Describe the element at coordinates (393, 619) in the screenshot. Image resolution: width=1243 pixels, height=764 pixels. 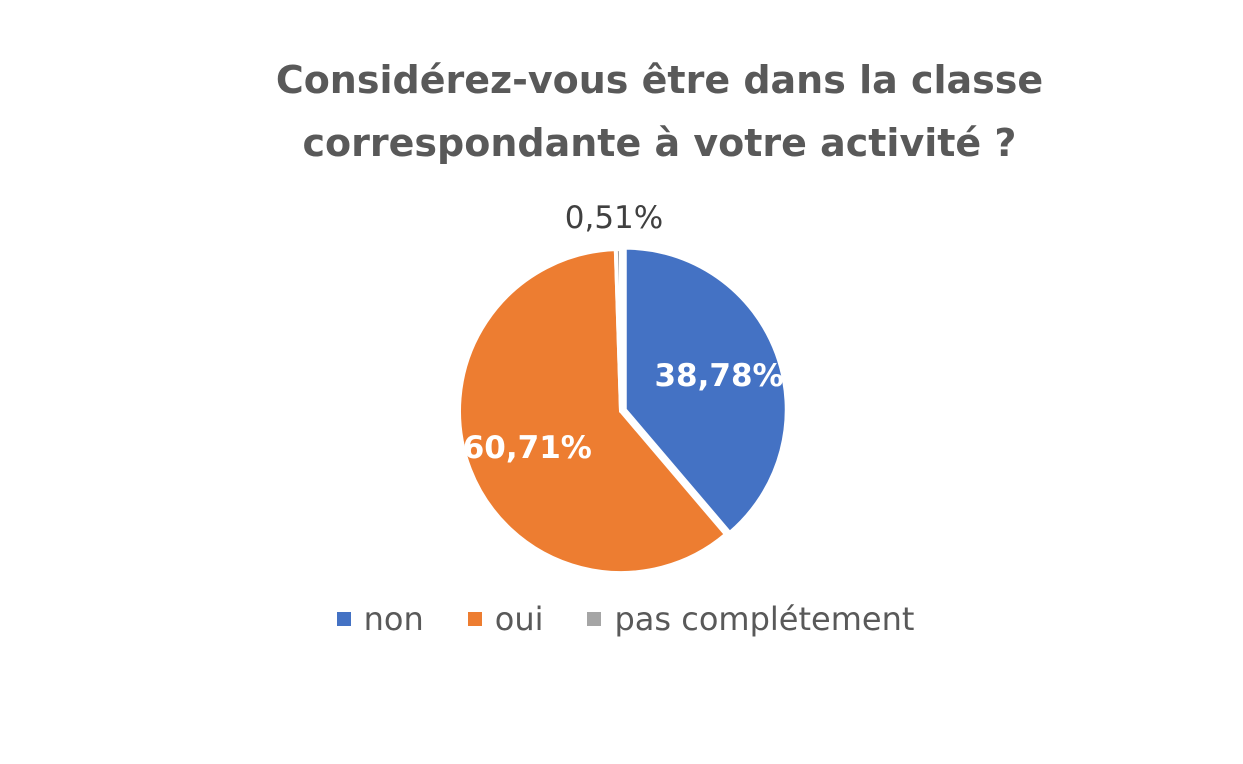
I see `legend-label-non: non` at that location.